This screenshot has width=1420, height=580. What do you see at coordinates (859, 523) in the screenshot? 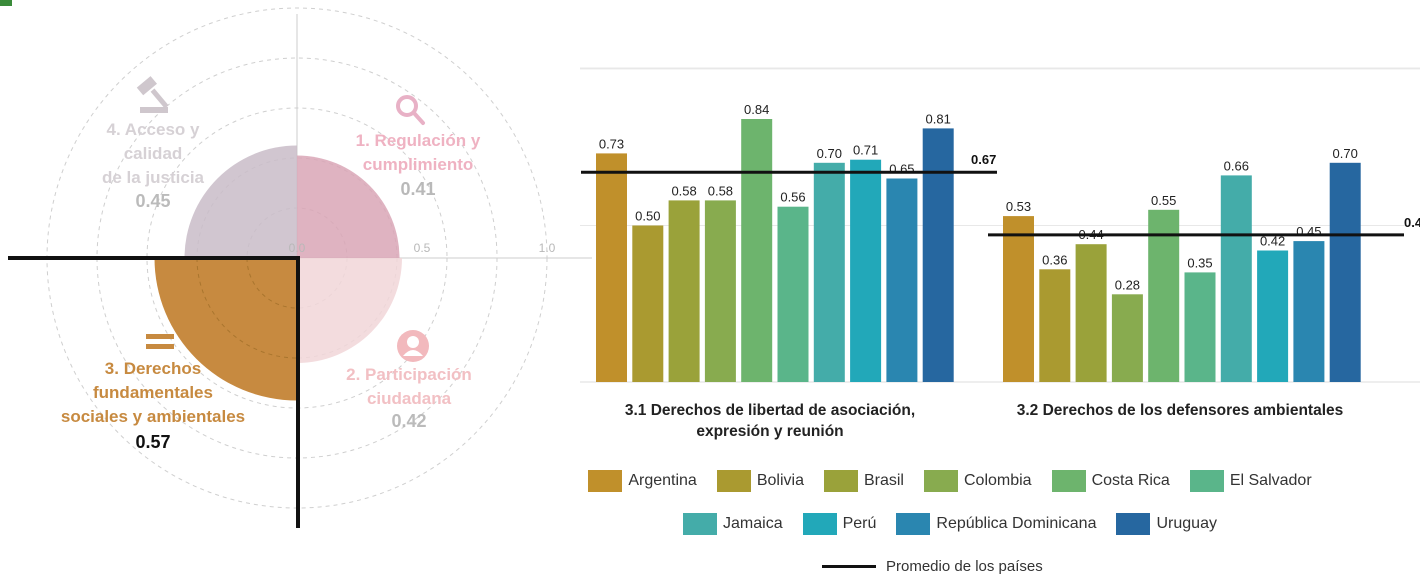
I see `legend-label: Perú` at bounding box center [859, 523].